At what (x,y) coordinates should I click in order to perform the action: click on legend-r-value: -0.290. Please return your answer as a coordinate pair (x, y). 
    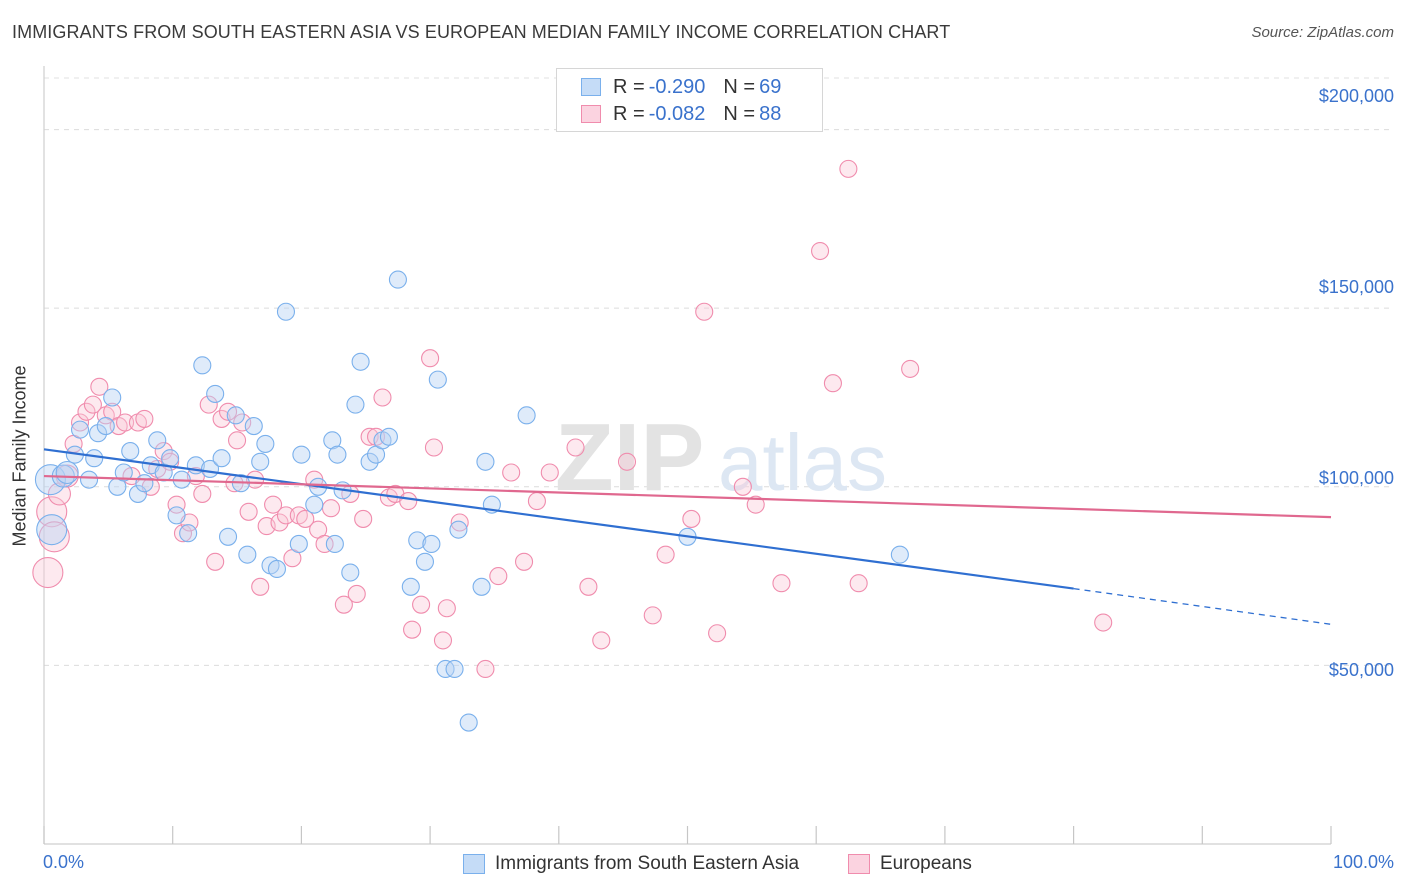
    Looking at the image, I should click on (677, 86).